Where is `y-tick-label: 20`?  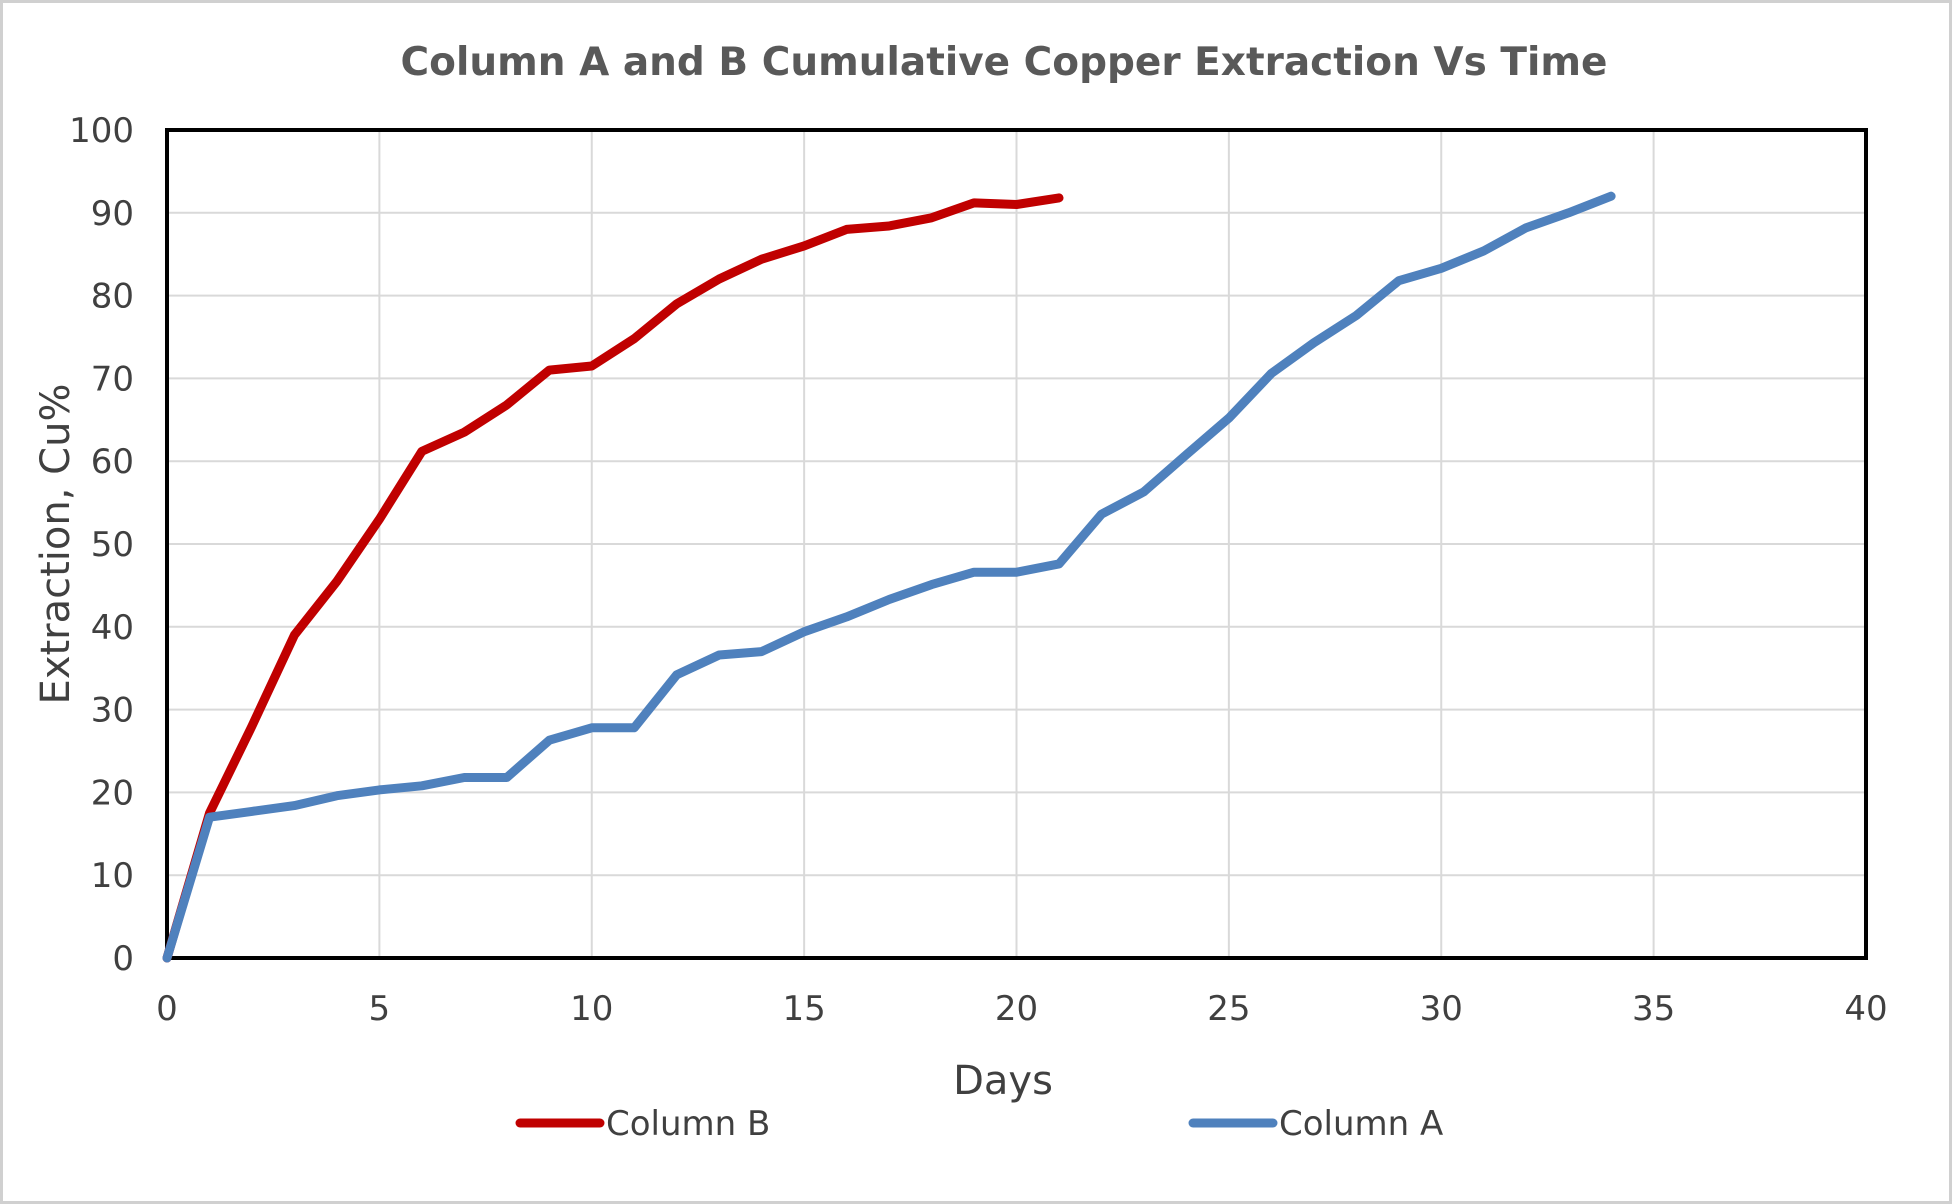
y-tick-label: 20 is located at coordinates (112, 793).